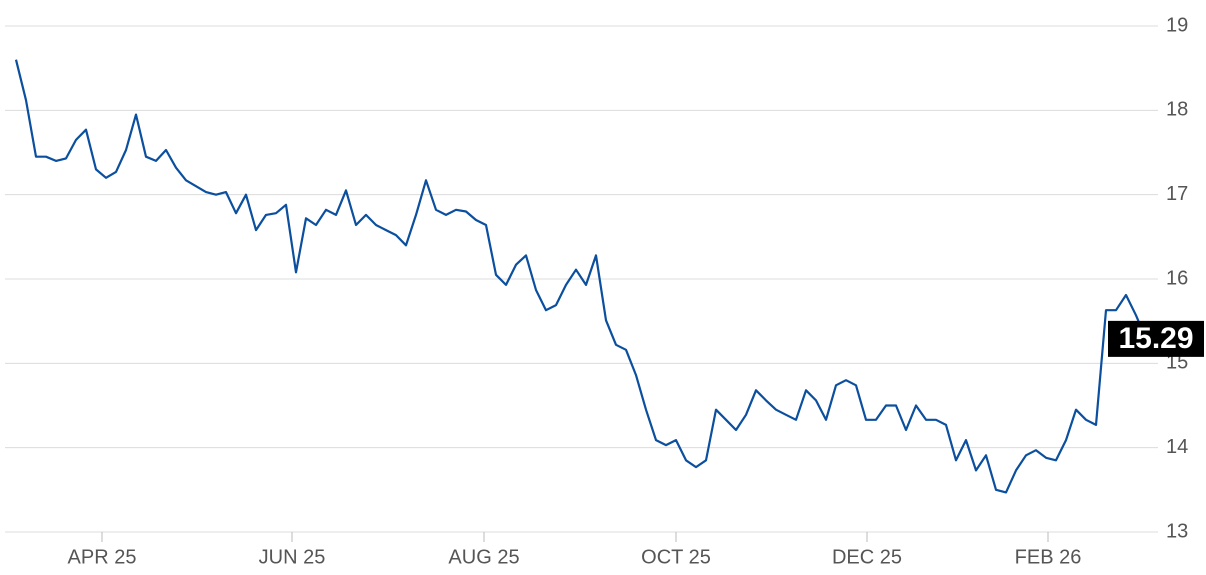 Image resolution: width=1206 pixels, height=575 pixels. Describe the element at coordinates (867, 557) in the screenshot. I see `x-tick-label: DEC 25` at that location.